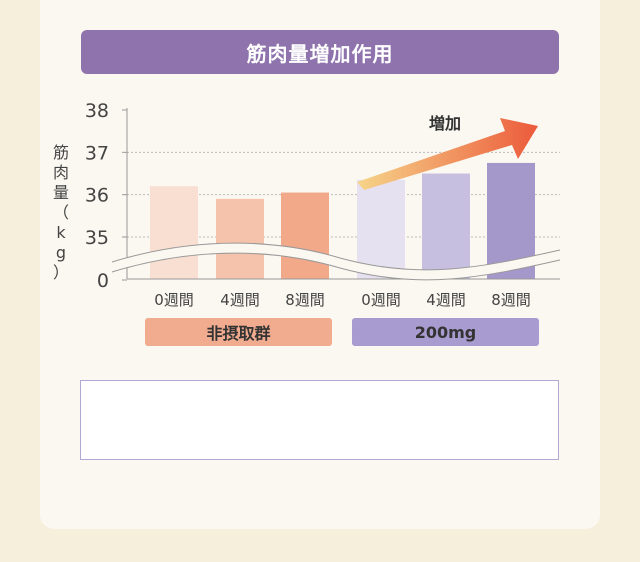  What do you see at coordinates (238, 332) in the screenshot?
I see `group-label-control: 非摂取群` at bounding box center [238, 332].